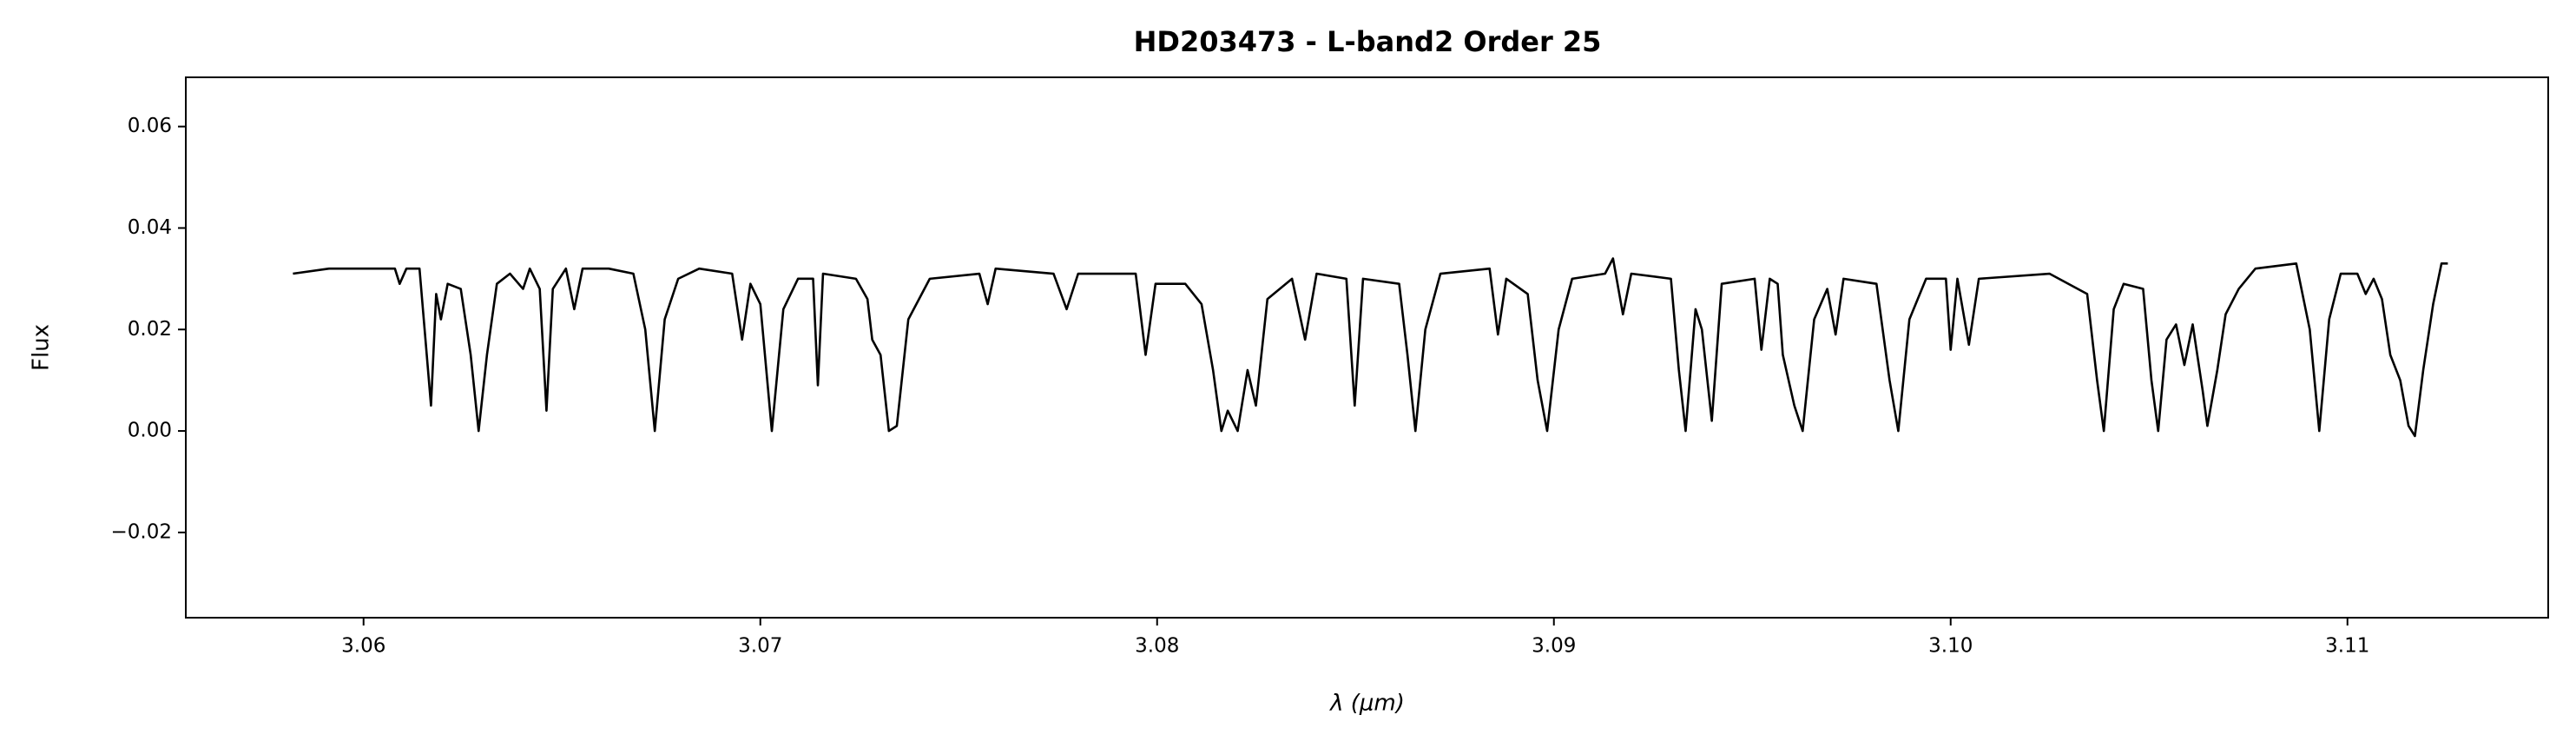  Describe the element at coordinates (150, 227) in the screenshot. I see `y-tick-label: 0.04` at that location.